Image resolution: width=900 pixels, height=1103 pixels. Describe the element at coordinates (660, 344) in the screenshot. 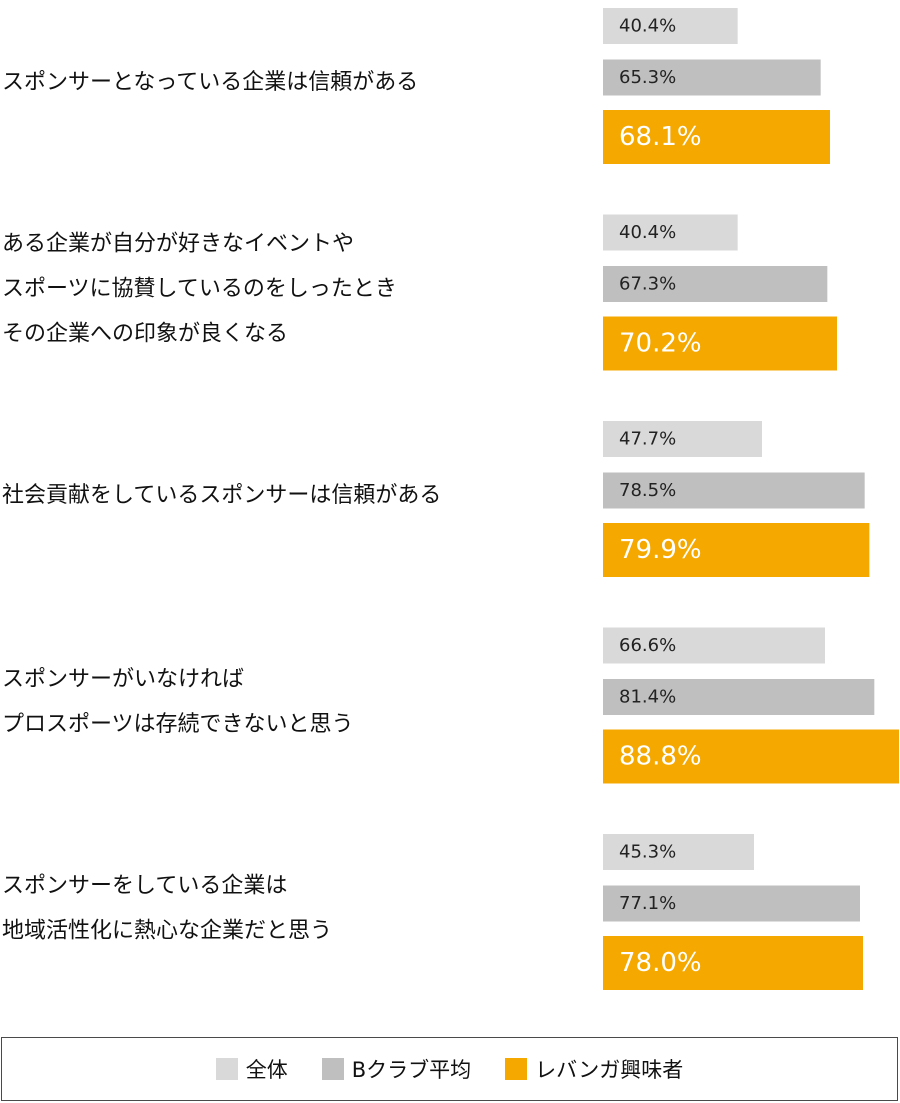

I see `data-label-levanga: 70.2%` at that location.